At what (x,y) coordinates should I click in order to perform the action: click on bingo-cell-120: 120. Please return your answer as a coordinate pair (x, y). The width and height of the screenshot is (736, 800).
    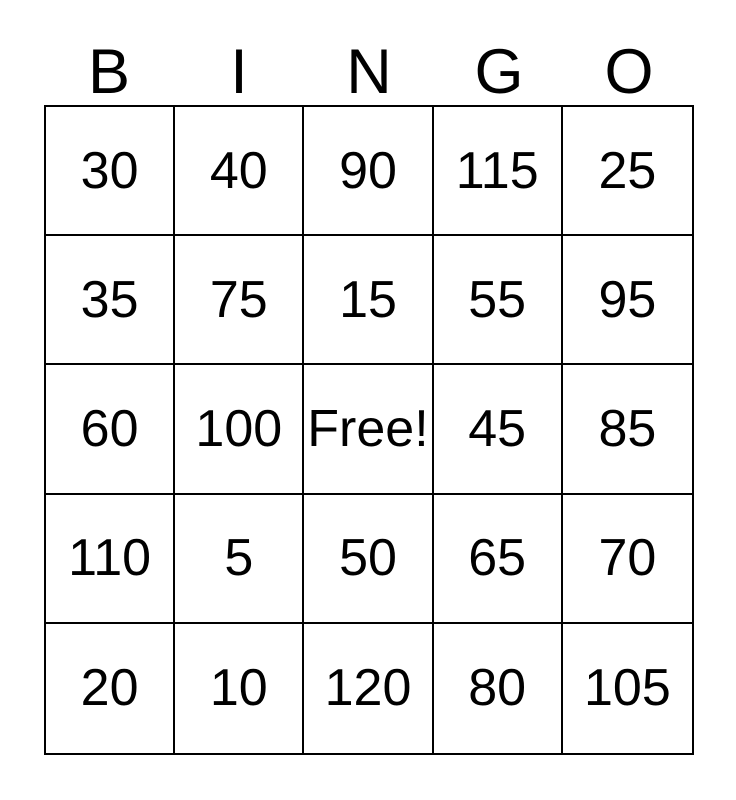
    Looking at the image, I should click on (369, 688).